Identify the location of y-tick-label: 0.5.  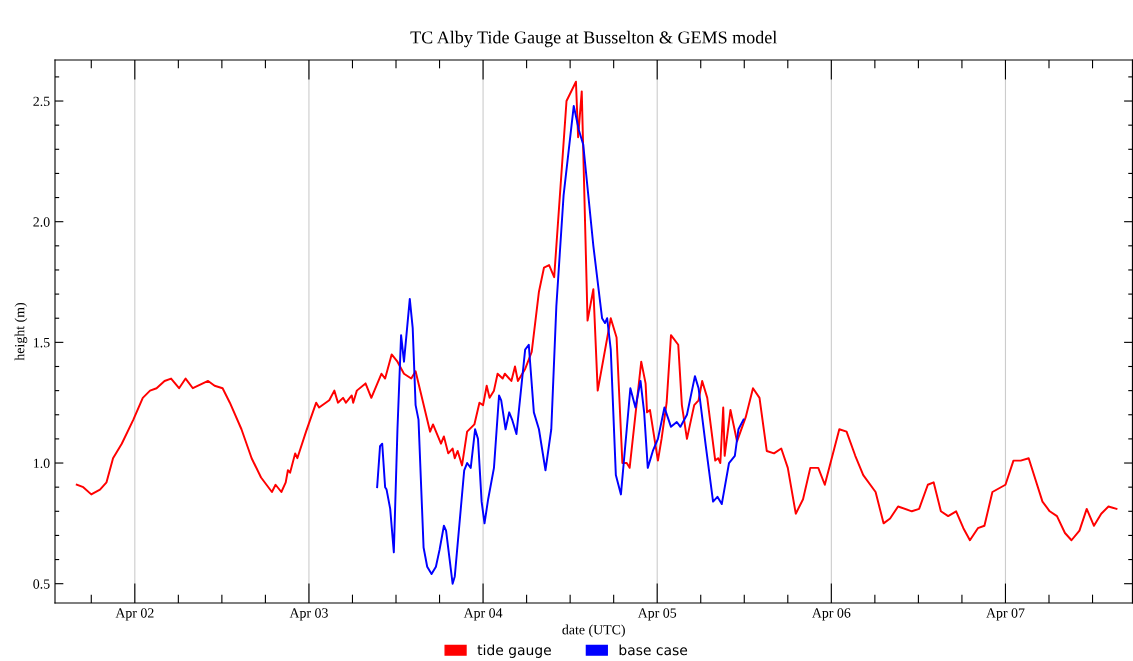
(41, 584).